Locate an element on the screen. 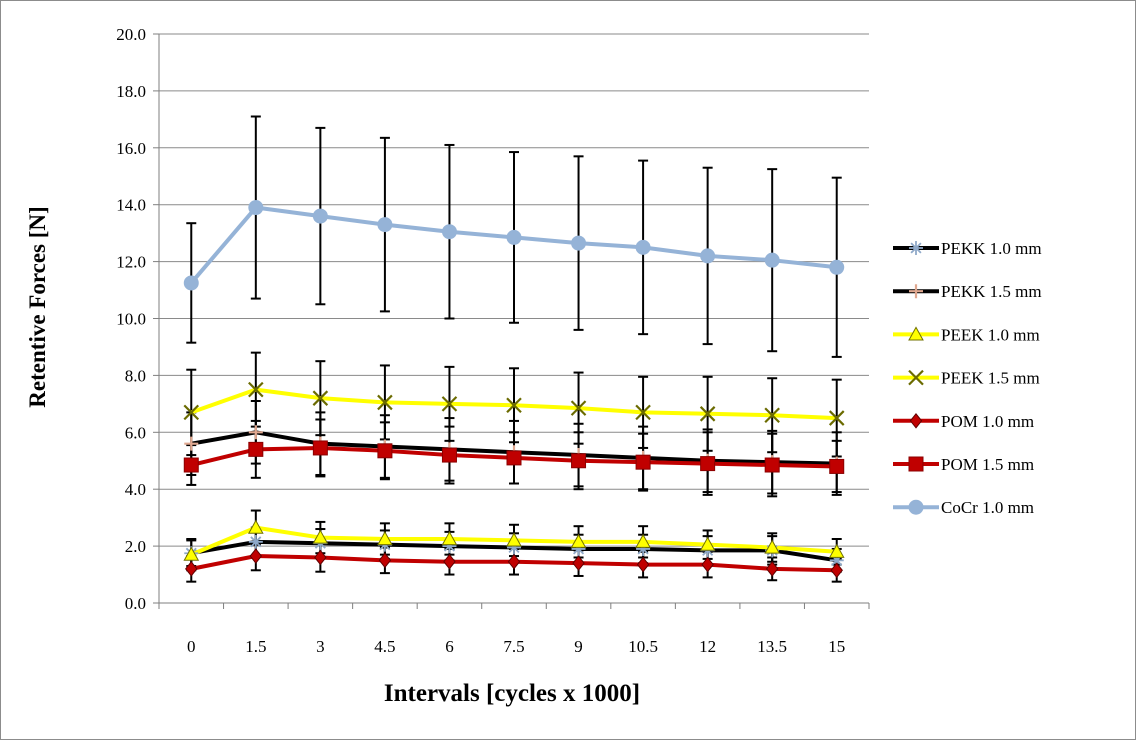 The image size is (1136, 741). y-axis-title: Retentive Forces [N] is located at coordinates (37, 306).